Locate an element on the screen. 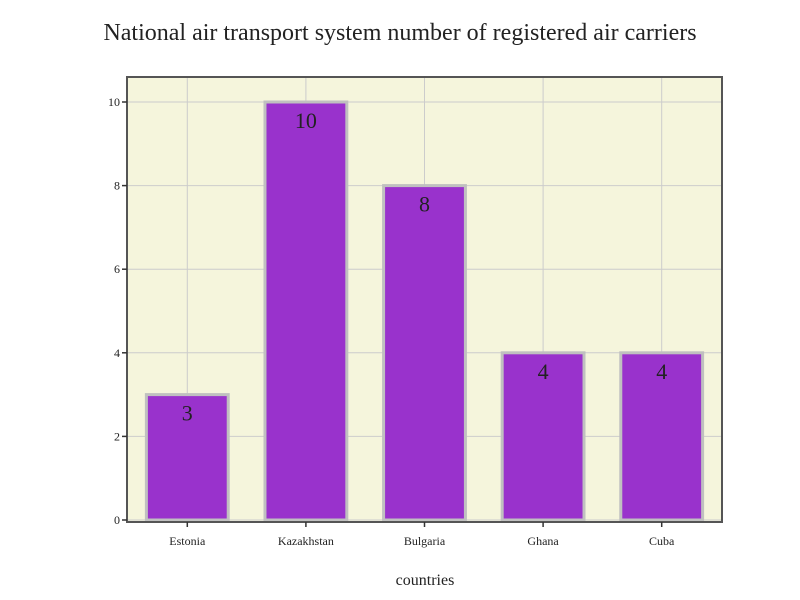 The width and height of the screenshot is (800, 600). y-tick-label: 8 is located at coordinates (117, 186).